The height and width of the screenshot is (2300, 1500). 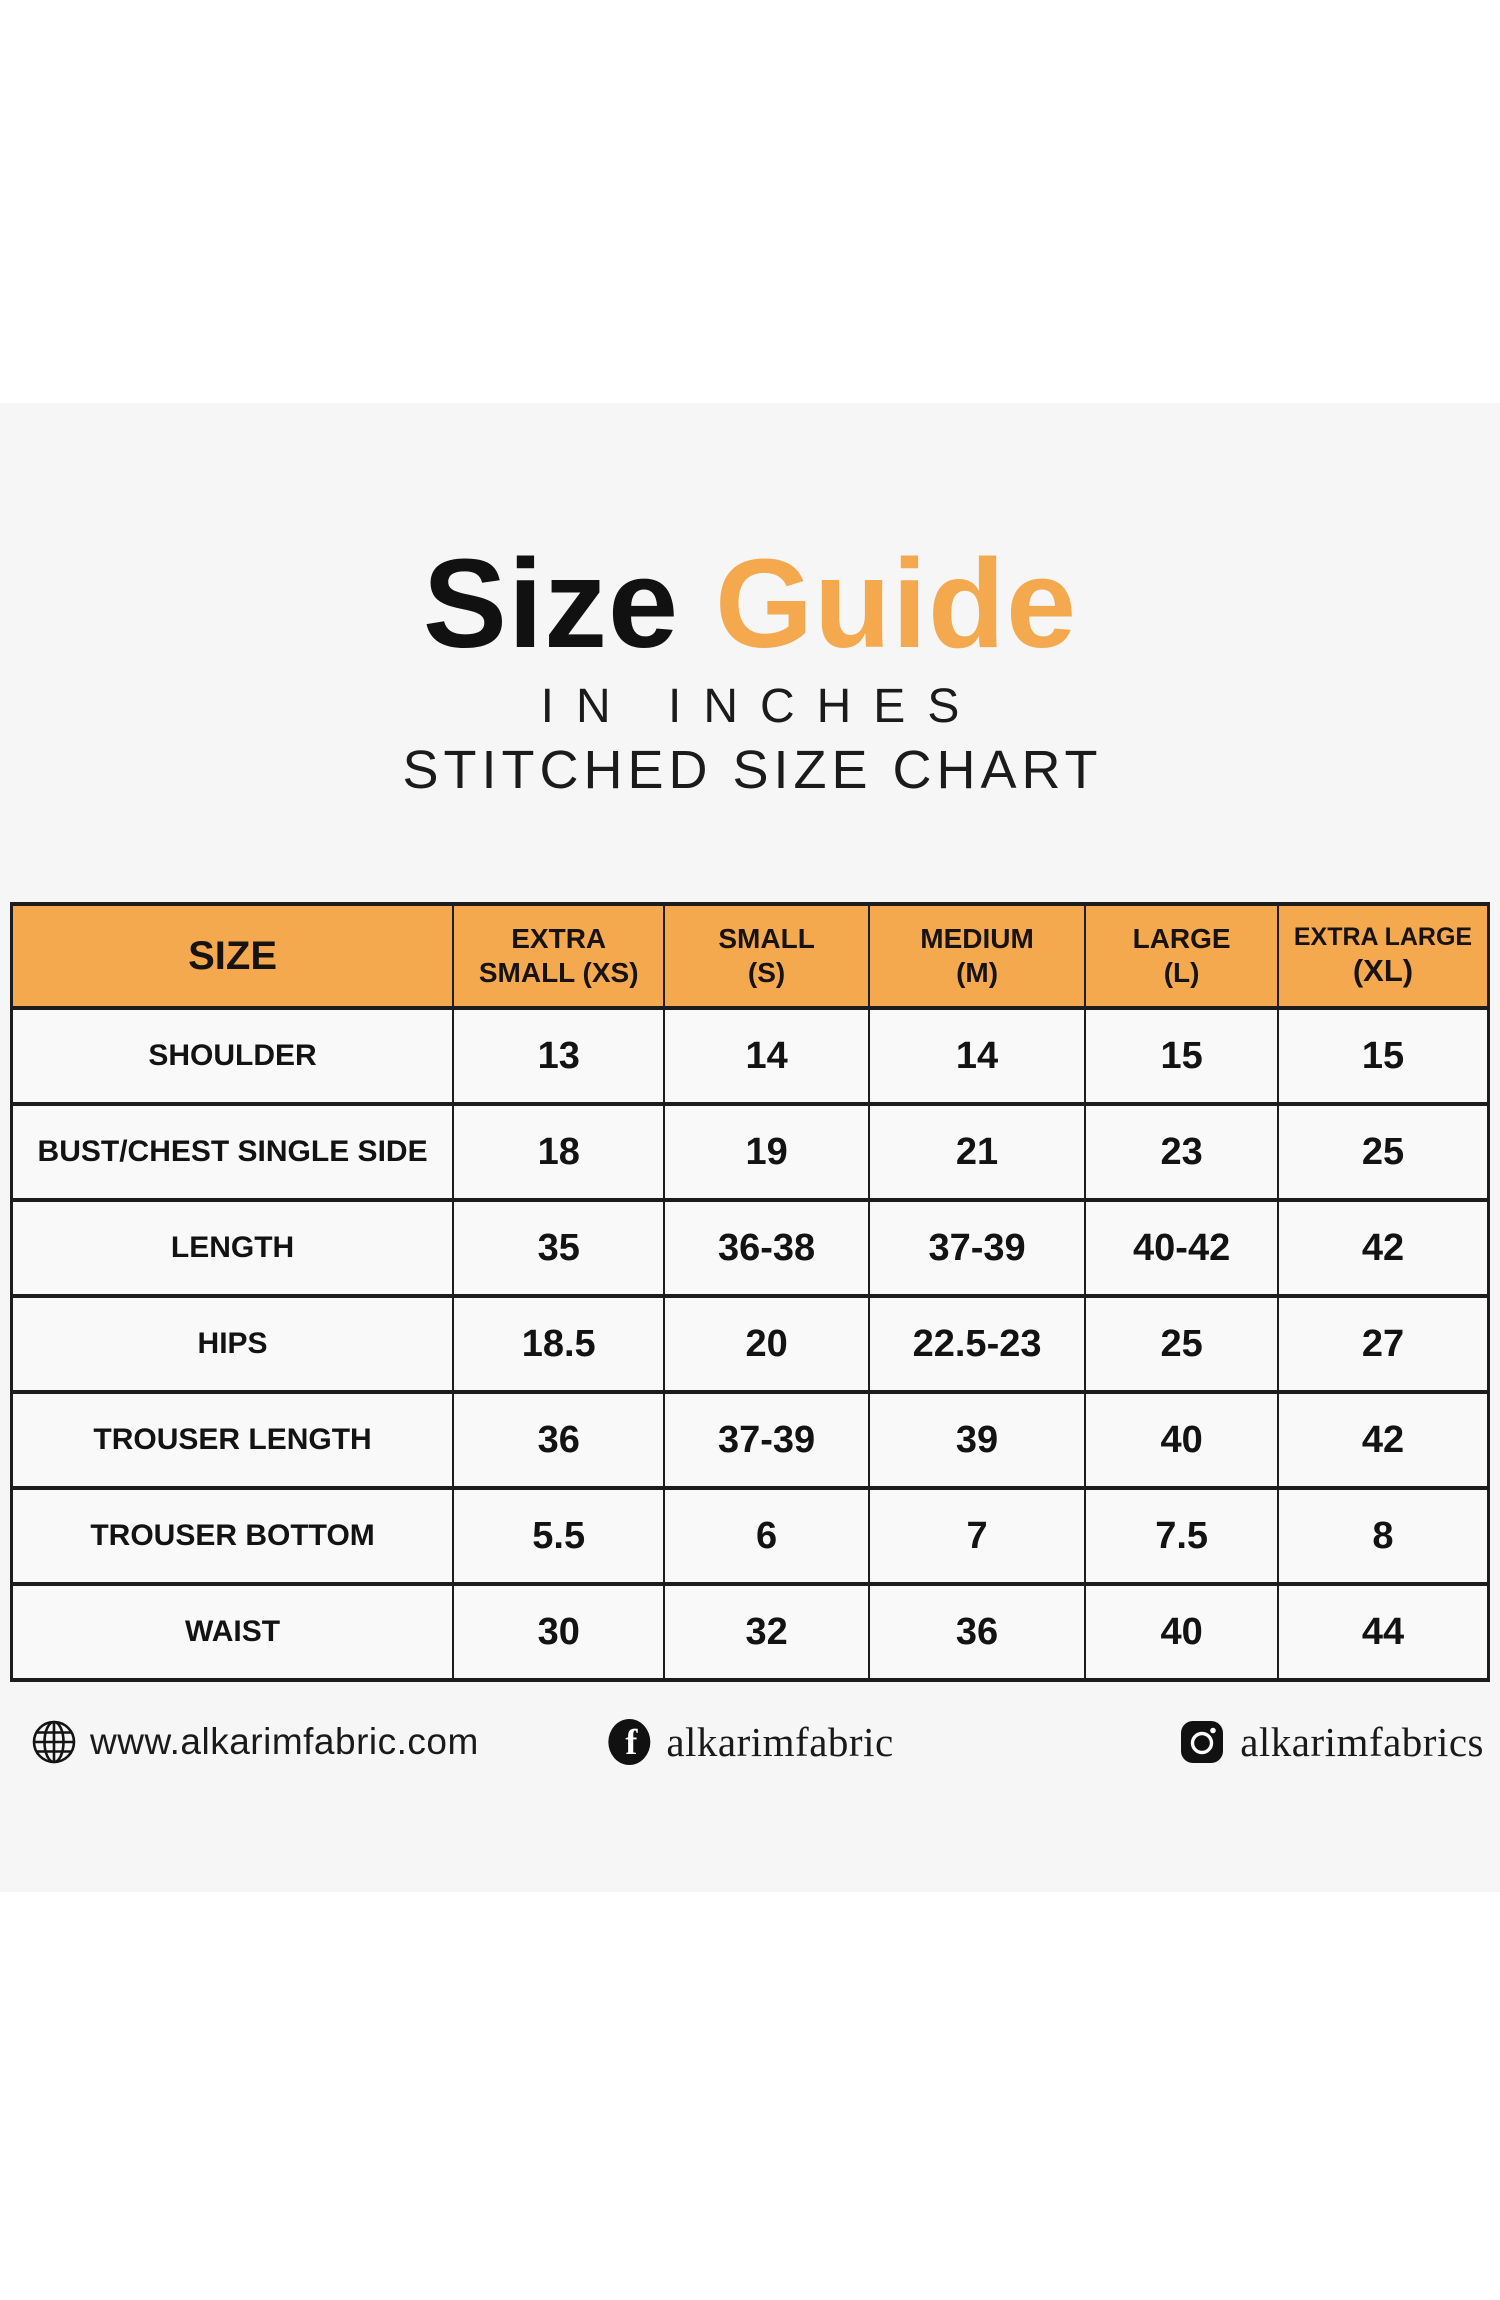 What do you see at coordinates (1383, 936) in the screenshot?
I see `column-header-line: EXTRA LARGE` at bounding box center [1383, 936].